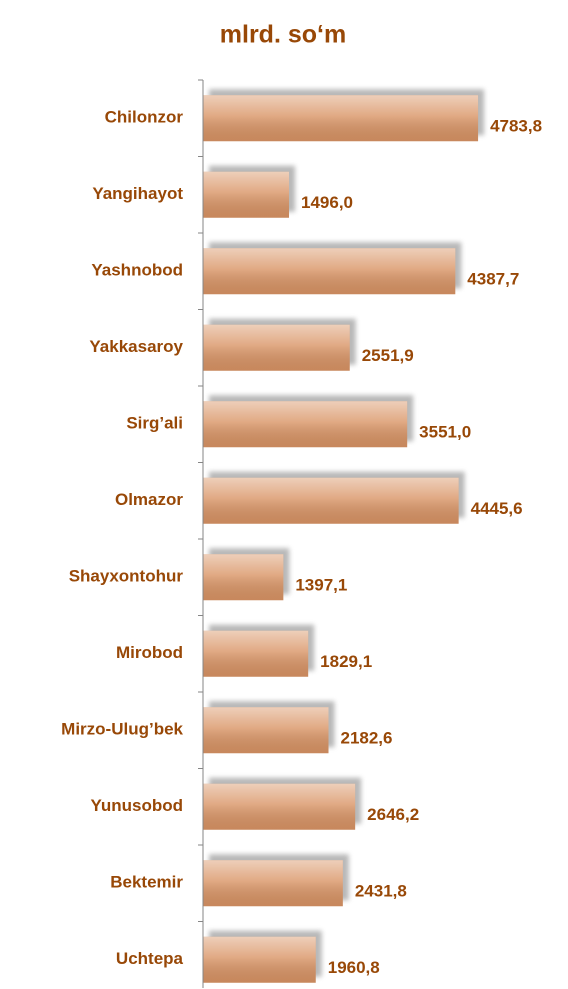 The image size is (568, 989). What do you see at coordinates (346, 661) in the screenshot?
I see `value-label: 1829,1` at bounding box center [346, 661].